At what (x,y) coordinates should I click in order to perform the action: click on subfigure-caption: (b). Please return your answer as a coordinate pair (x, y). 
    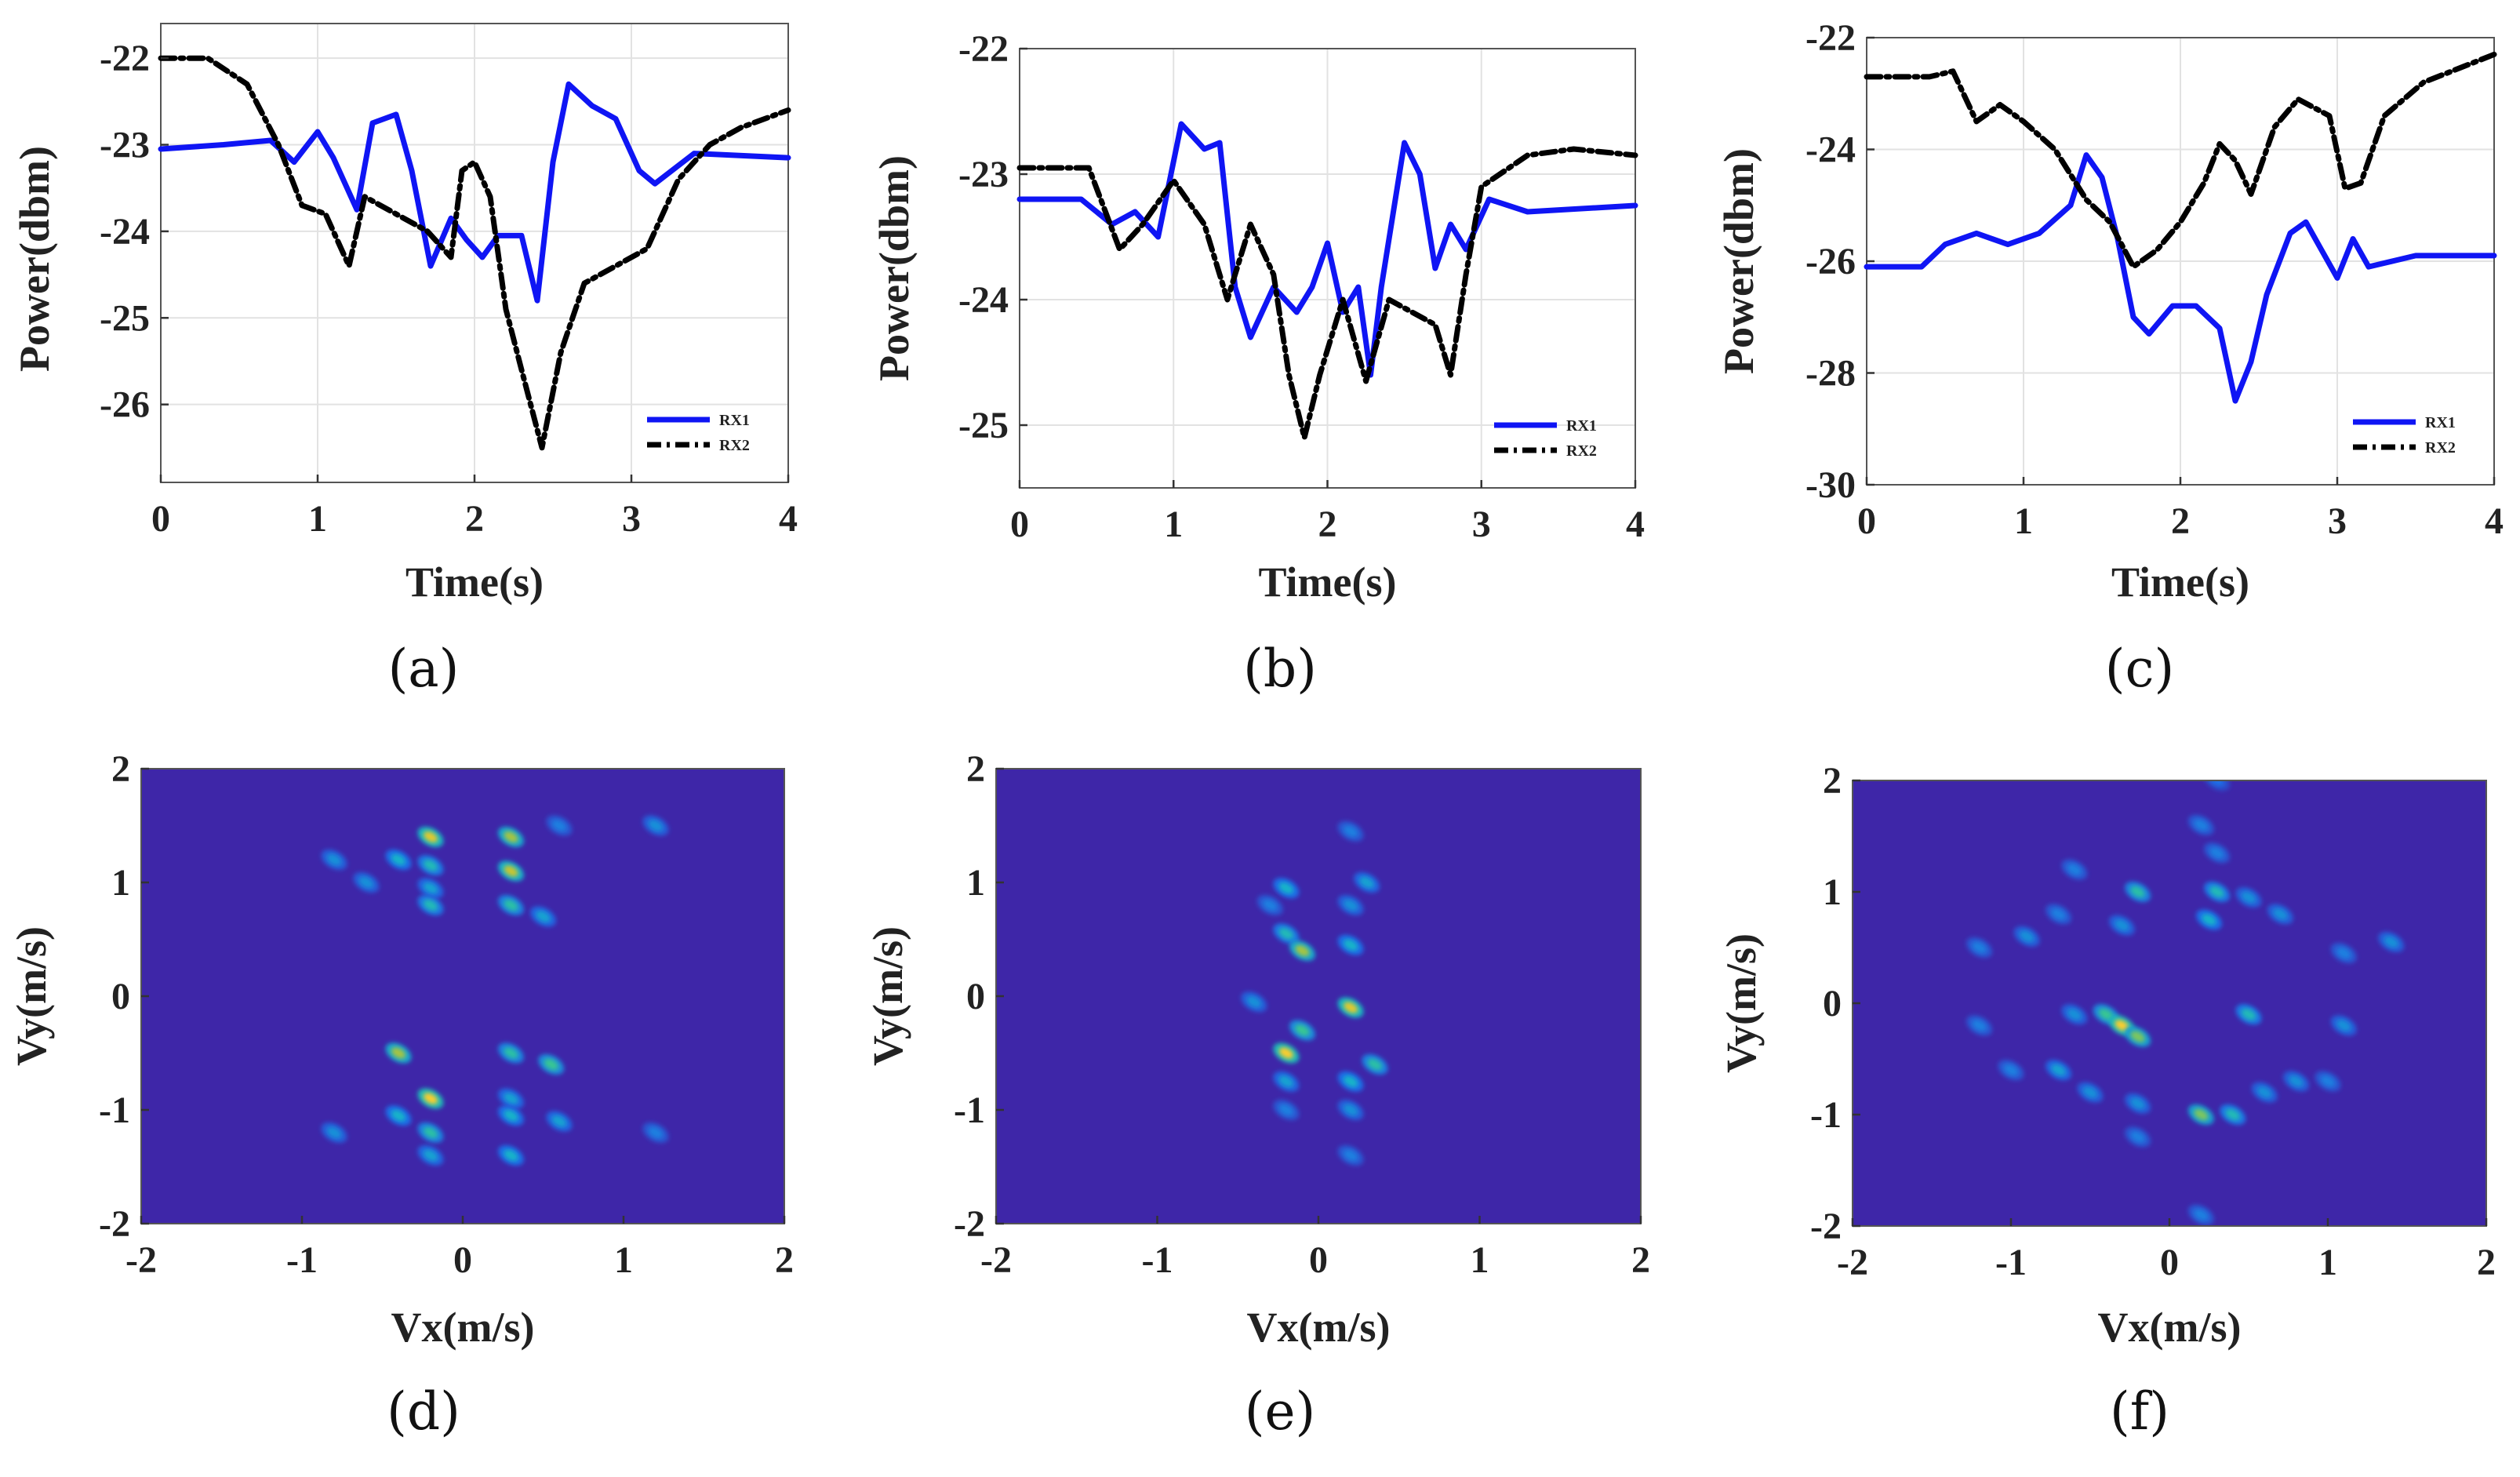
    Looking at the image, I should click on (1280, 668).